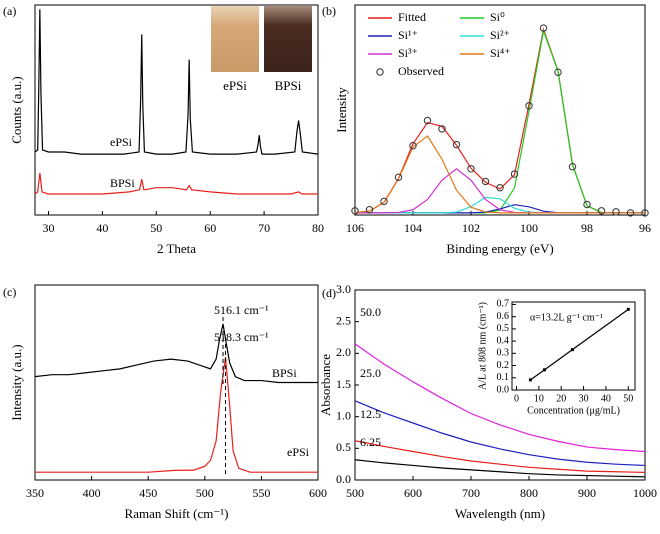 The width and height of the screenshot is (660, 534). What do you see at coordinates (482, 346) in the screenshot?
I see `y-axis-label: A/L at 808 nm (cm⁻¹)` at bounding box center [482, 346].